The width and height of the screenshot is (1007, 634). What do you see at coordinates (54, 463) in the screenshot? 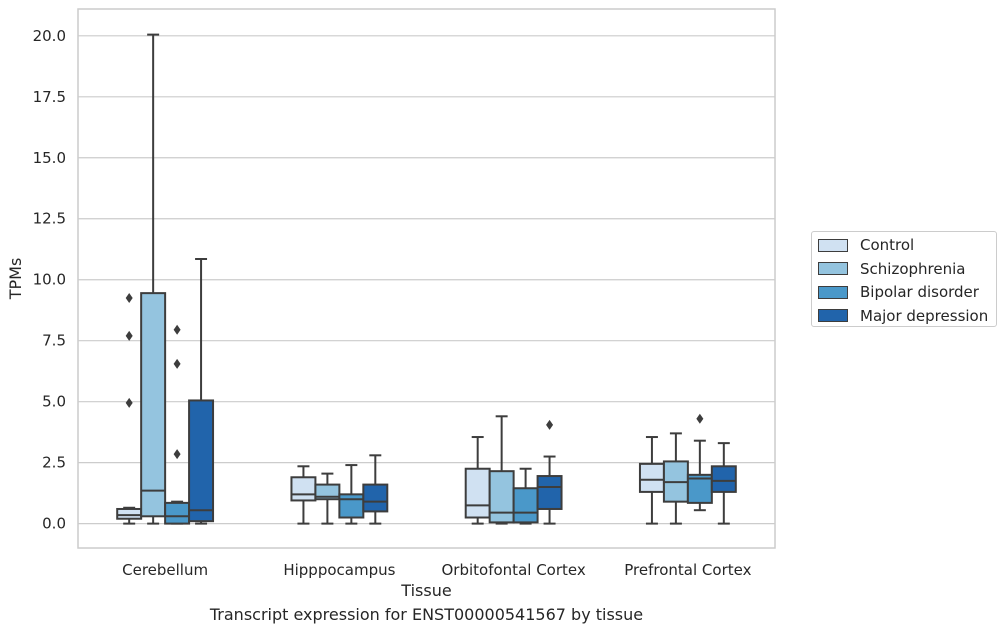
I see `y-tick-label: 2.5` at bounding box center [54, 463].